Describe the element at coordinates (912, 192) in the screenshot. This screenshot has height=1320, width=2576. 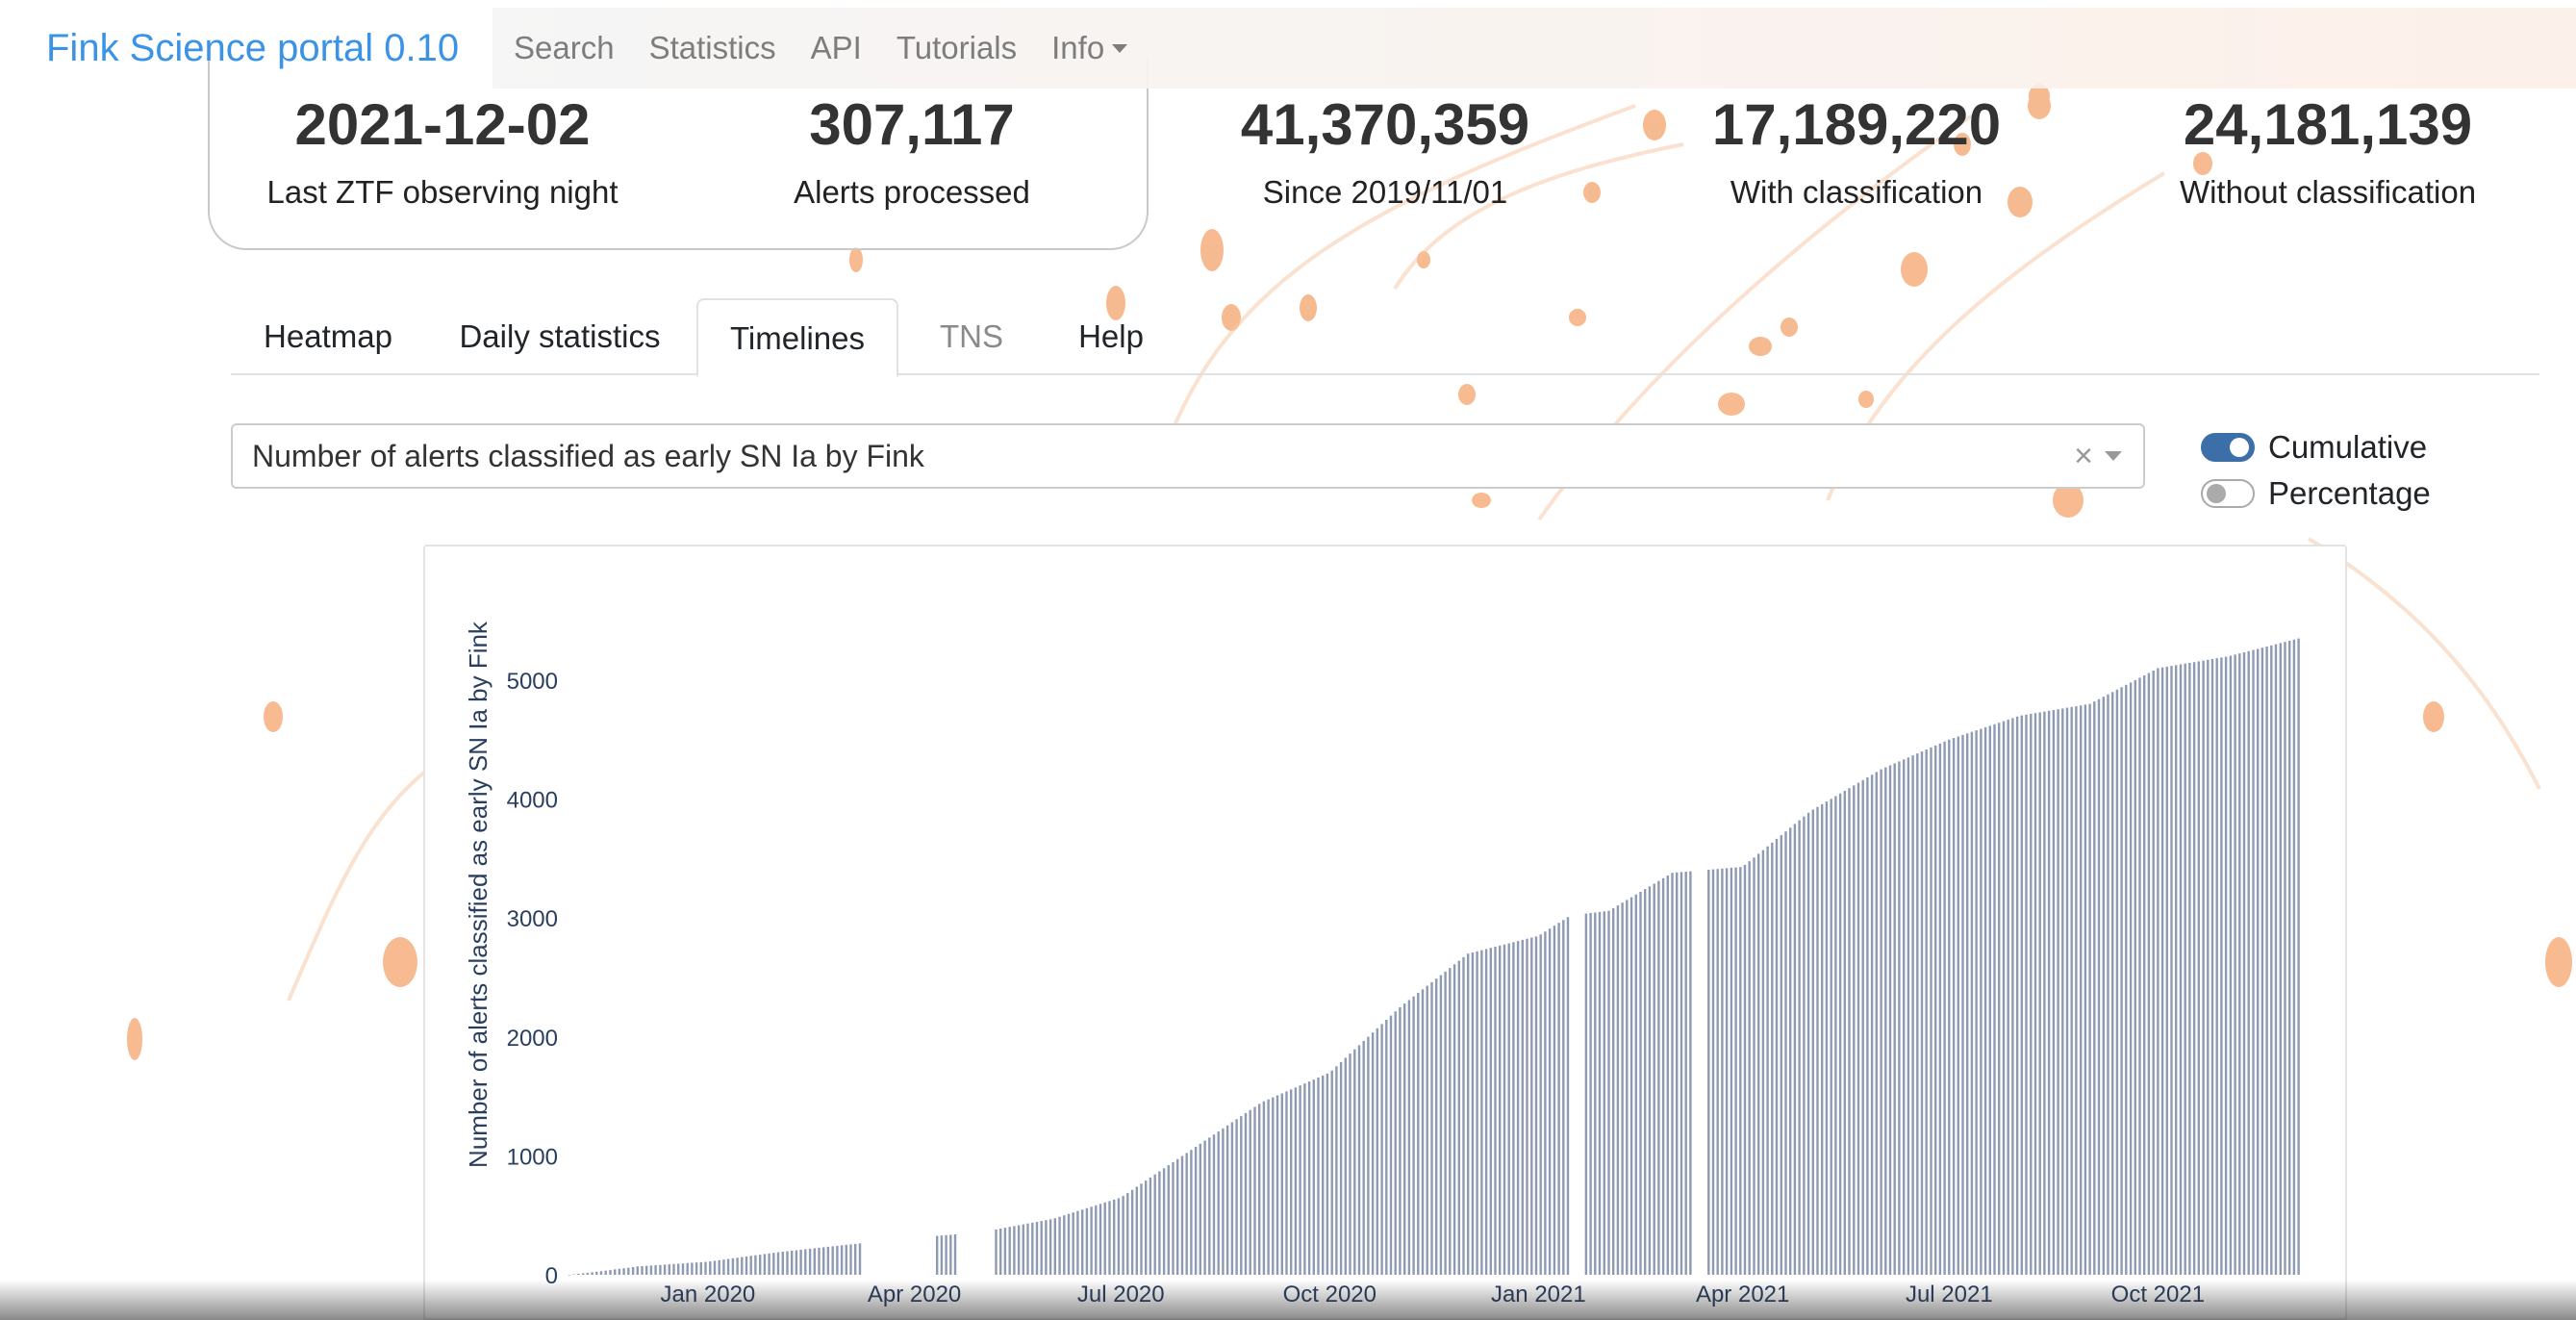
I see `stat-label: Alerts processed` at that location.